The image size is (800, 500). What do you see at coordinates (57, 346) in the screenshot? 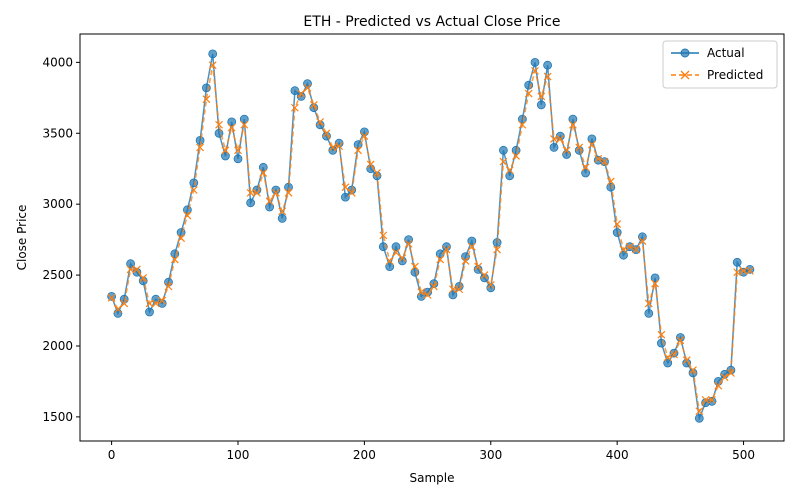
I see `y-tick-label: 2000` at bounding box center [57, 346].